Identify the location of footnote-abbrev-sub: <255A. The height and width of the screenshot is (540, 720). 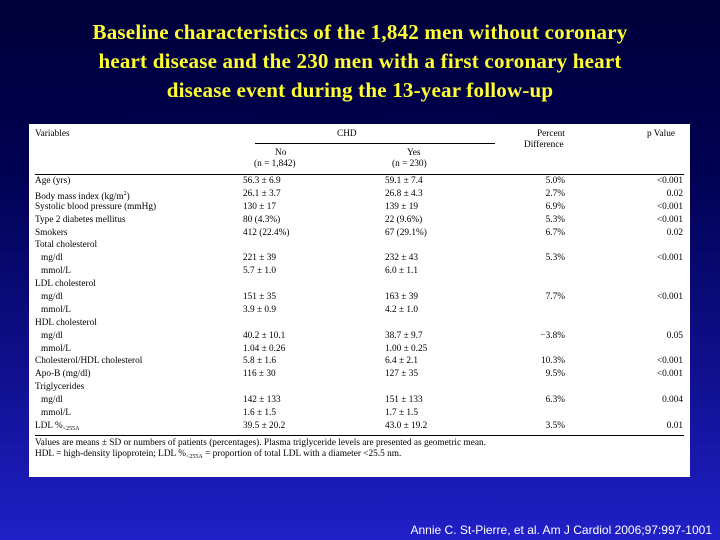
(194, 456).